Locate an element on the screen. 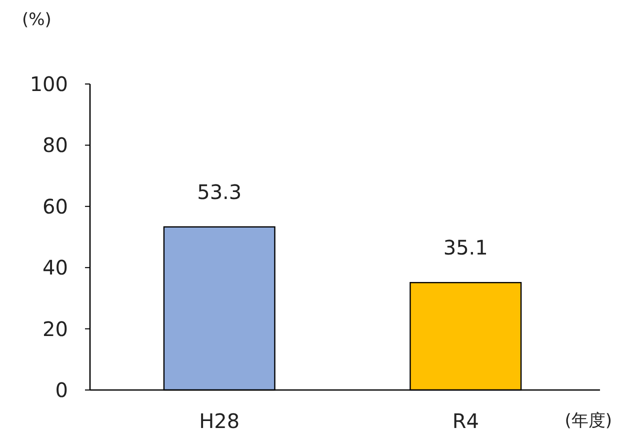 The image size is (618, 439). y-tick-label: 100 is located at coordinates (49, 84).